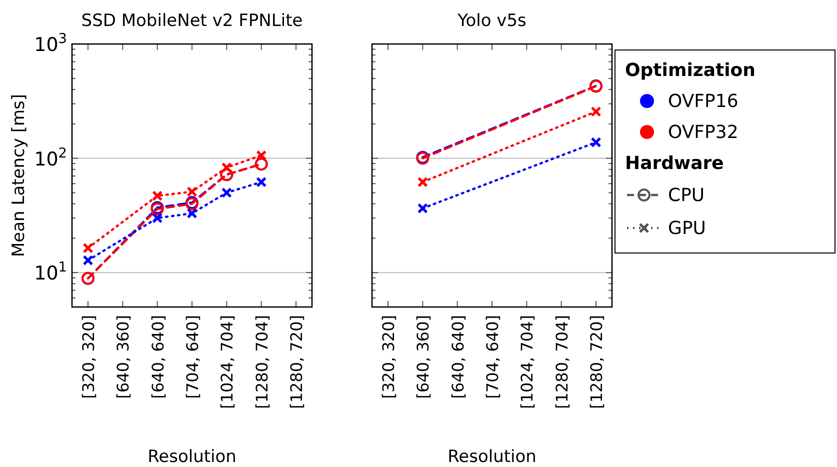 The width and height of the screenshot is (837, 467). I want to click on y-axis-title: Mean Latency [ms], so click(19, 176).